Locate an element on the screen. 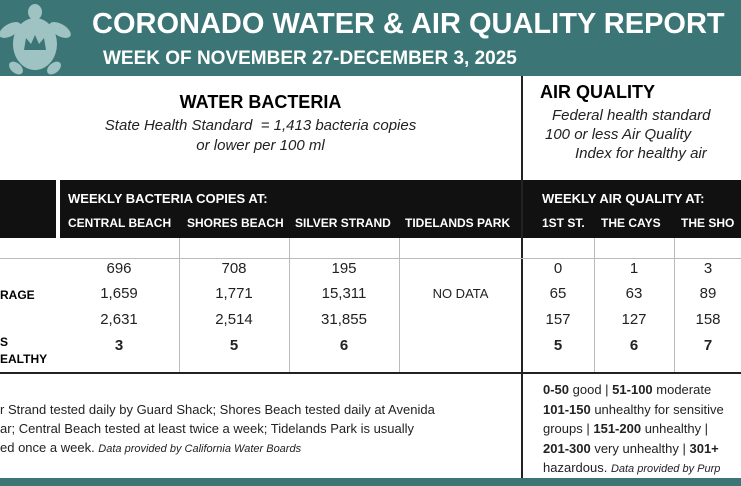 The height and width of the screenshot is (486, 741). column-header: SHORES BEACH is located at coordinates (235, 223).